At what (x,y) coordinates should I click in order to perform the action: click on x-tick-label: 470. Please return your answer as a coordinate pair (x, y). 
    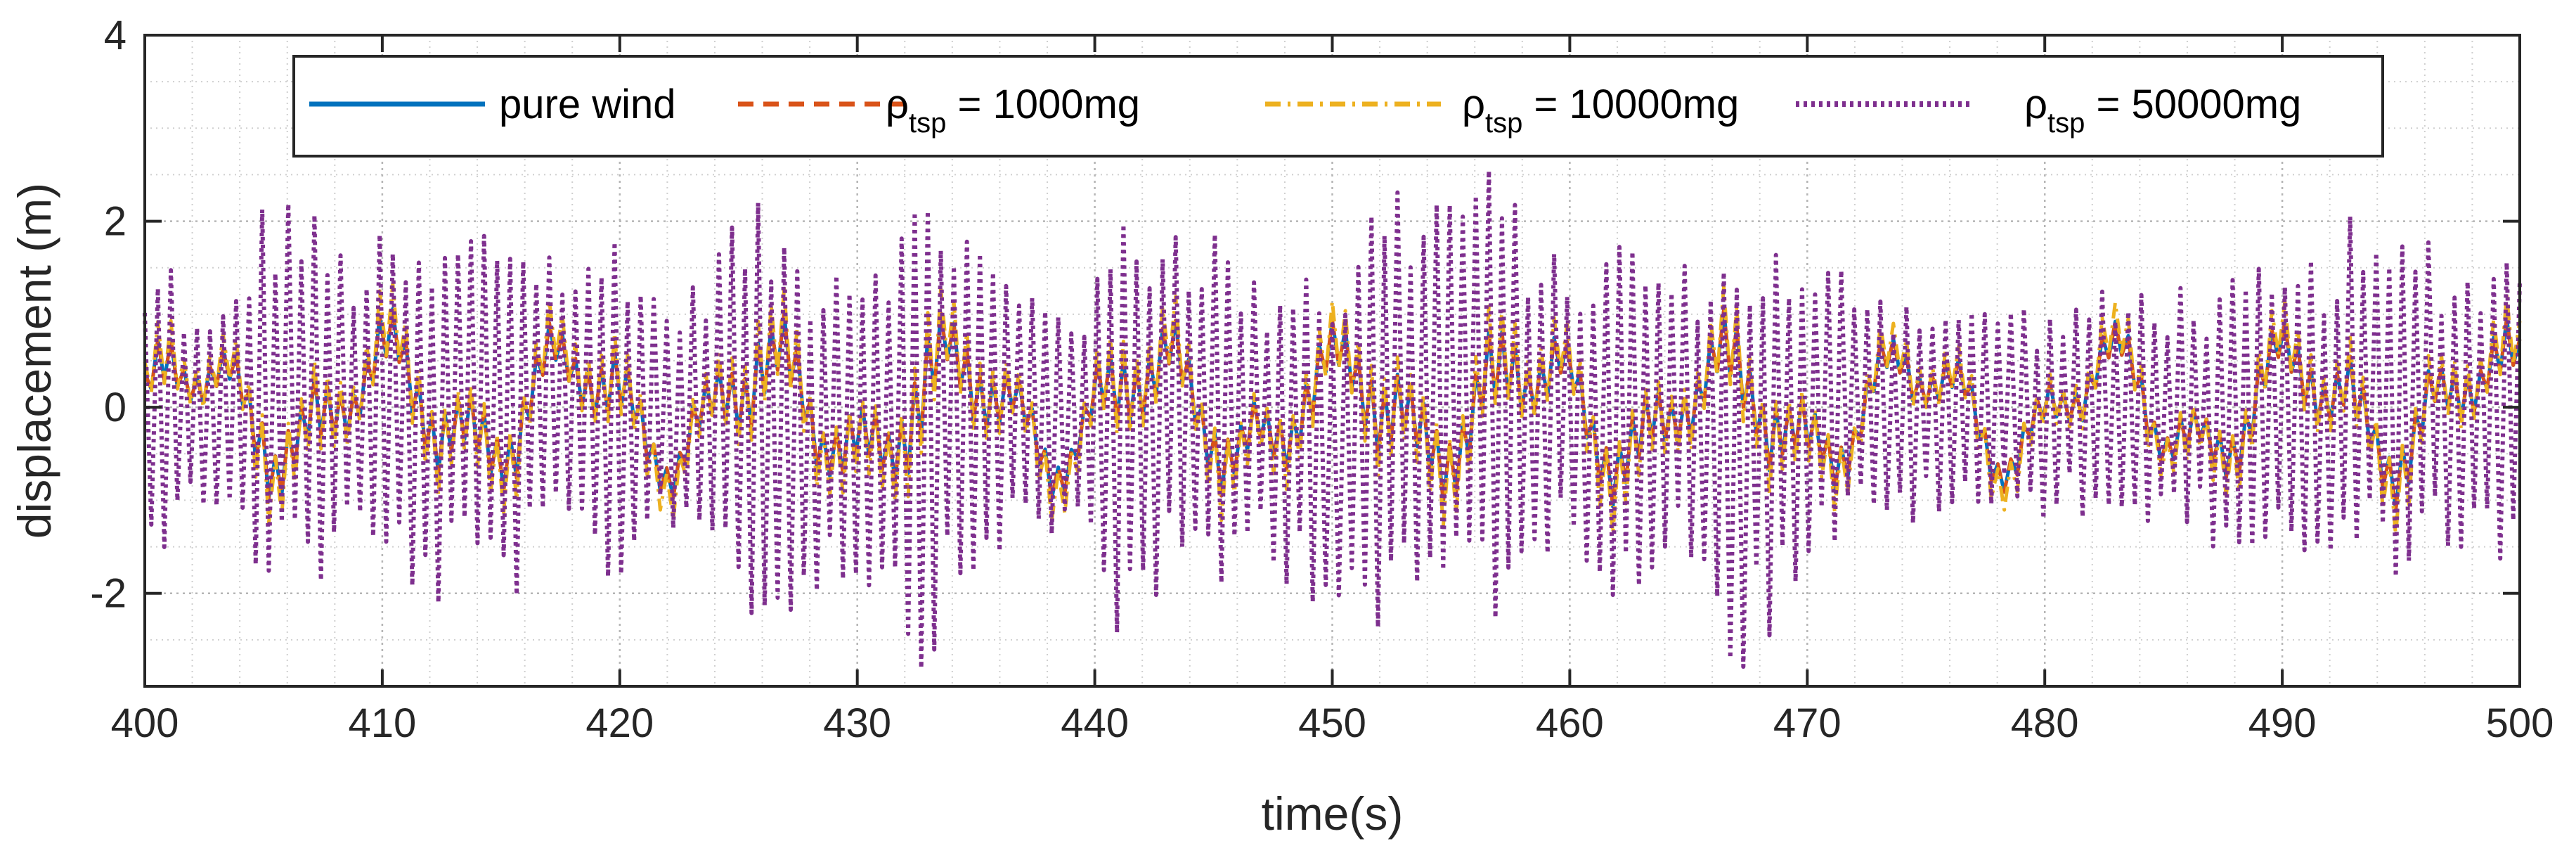
    Looking at the image, I should click on (1807, 723).